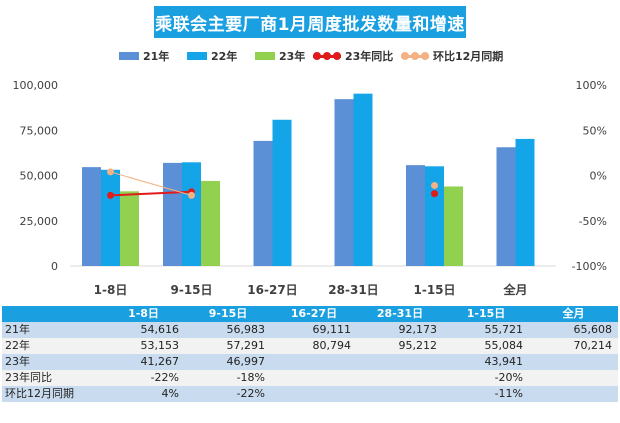  Describe the element at coordinates (314, 314) in the screenshot. I see `table-header-cell: 16-27日` at that location.